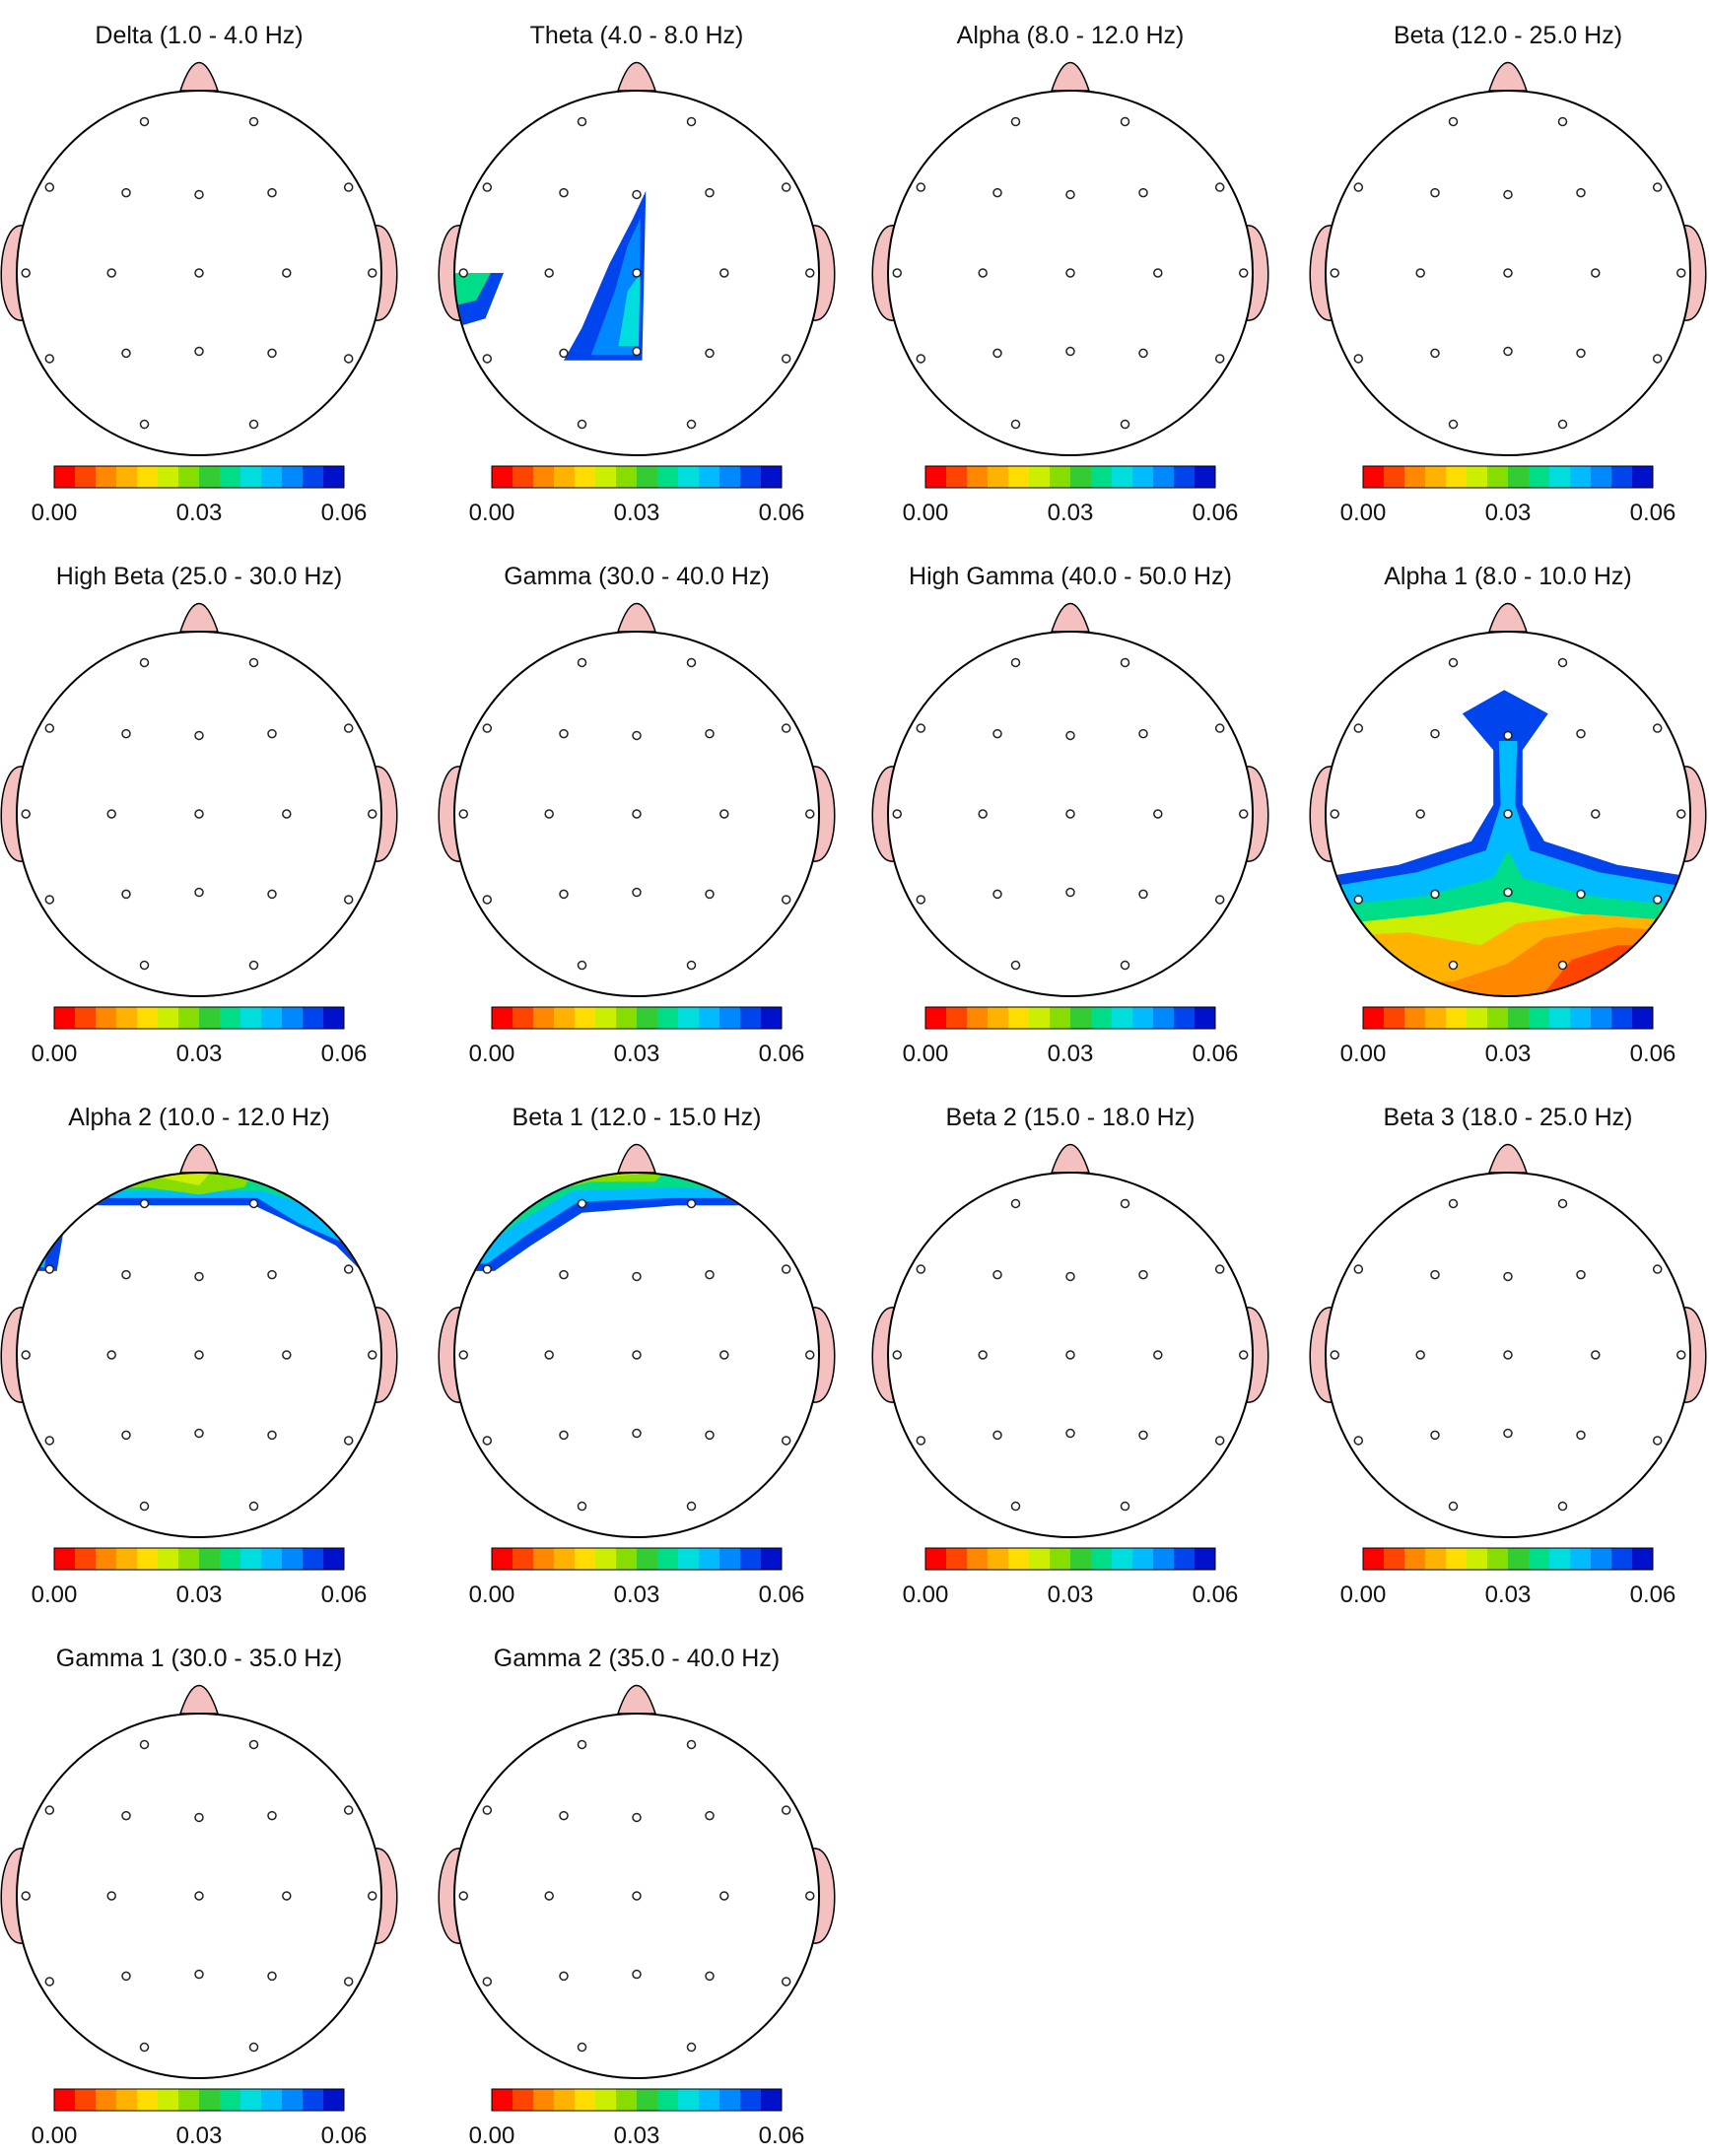  What do you see at coordinates (198, 1117) in the screenshot?
I see `topomap-title: Alpha 2 (10.0 - 12.0 Hz)` at bounding box center [198, 1117].